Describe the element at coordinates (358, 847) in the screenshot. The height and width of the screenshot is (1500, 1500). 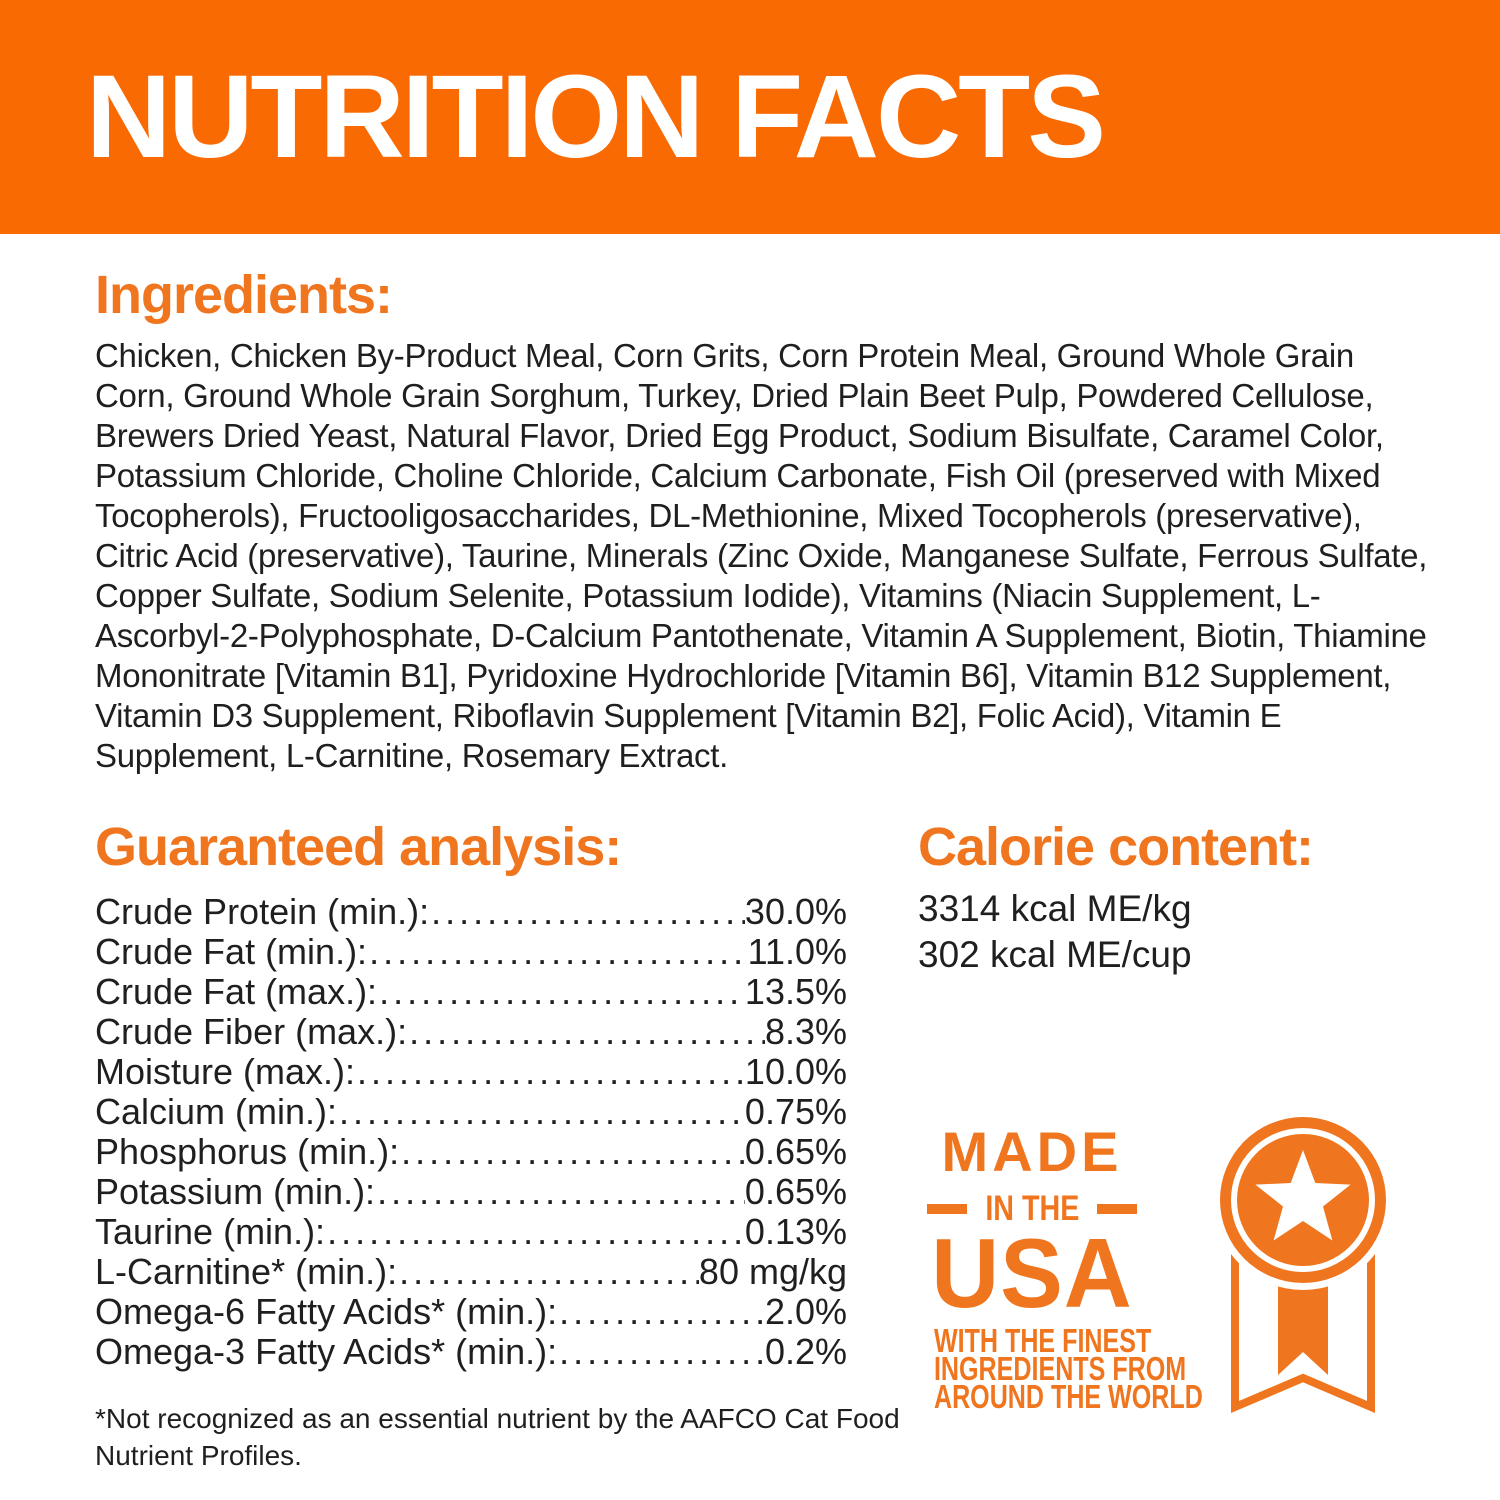
I see `guaranteed-analysis-heading: Guaranteed analysis:` at that location.